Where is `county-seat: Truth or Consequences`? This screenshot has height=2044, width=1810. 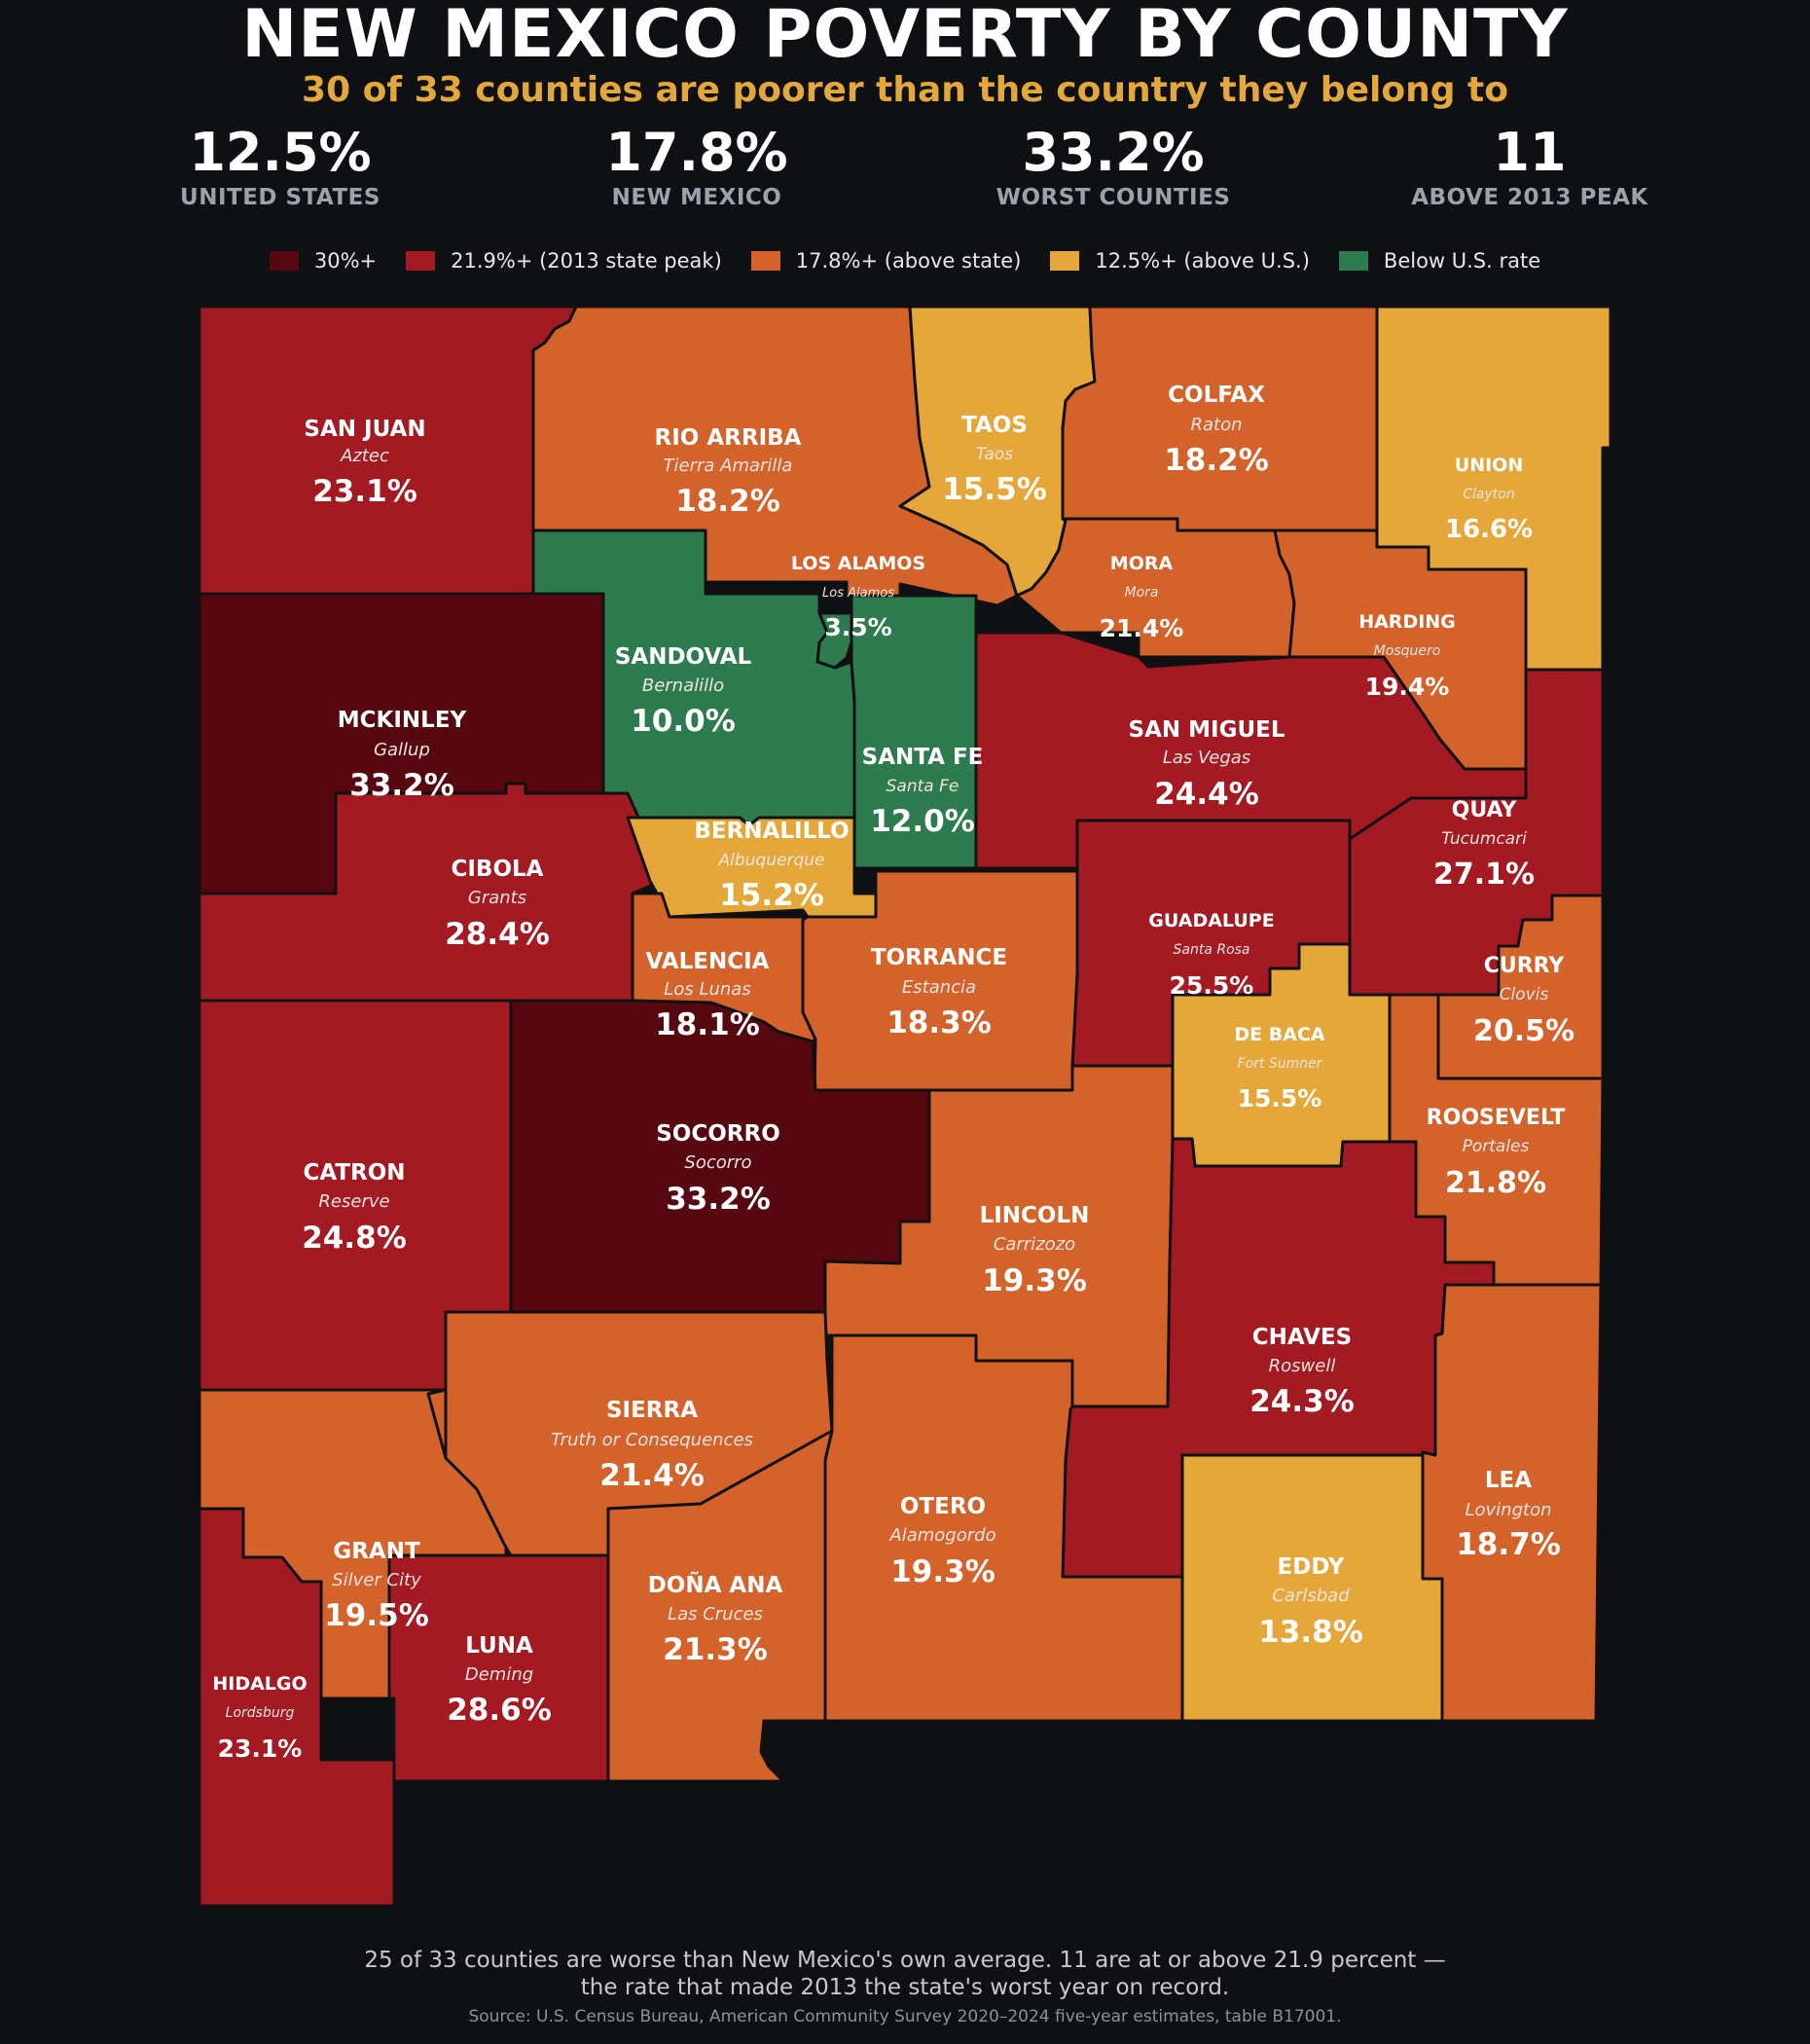
county-seat: Truth or Consequences is located at coordinates (652, 1440).